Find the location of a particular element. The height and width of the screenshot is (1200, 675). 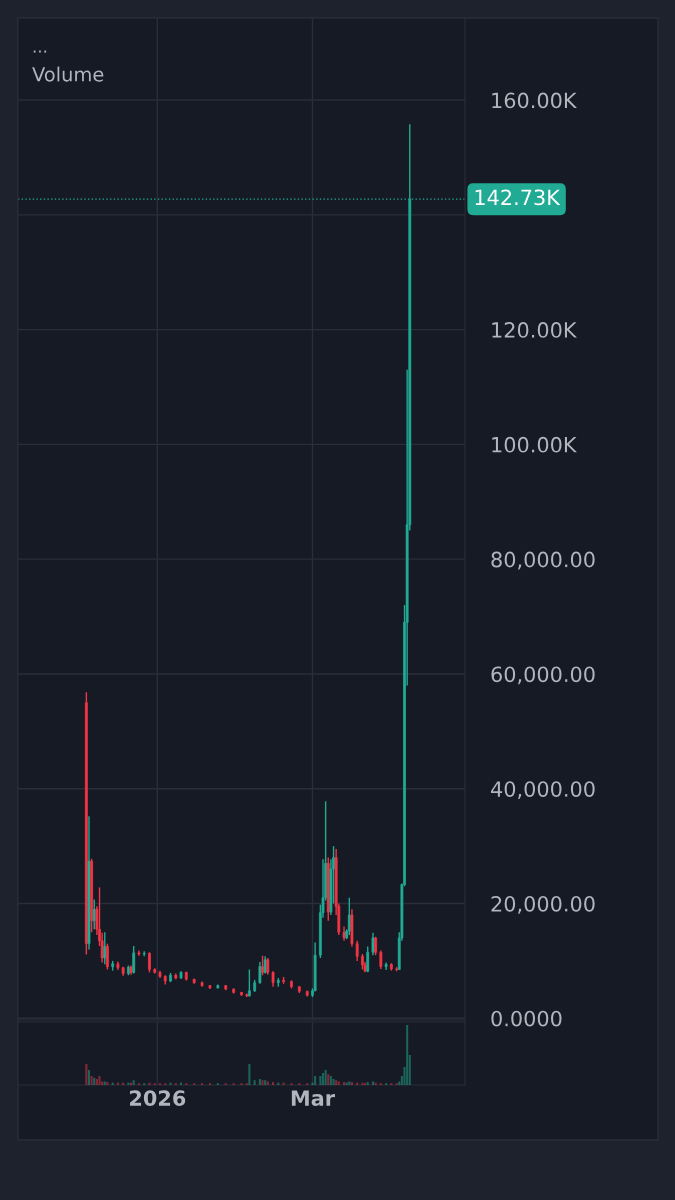

y-tick-label: 40,000.00 is located at coordinates (543, 790).